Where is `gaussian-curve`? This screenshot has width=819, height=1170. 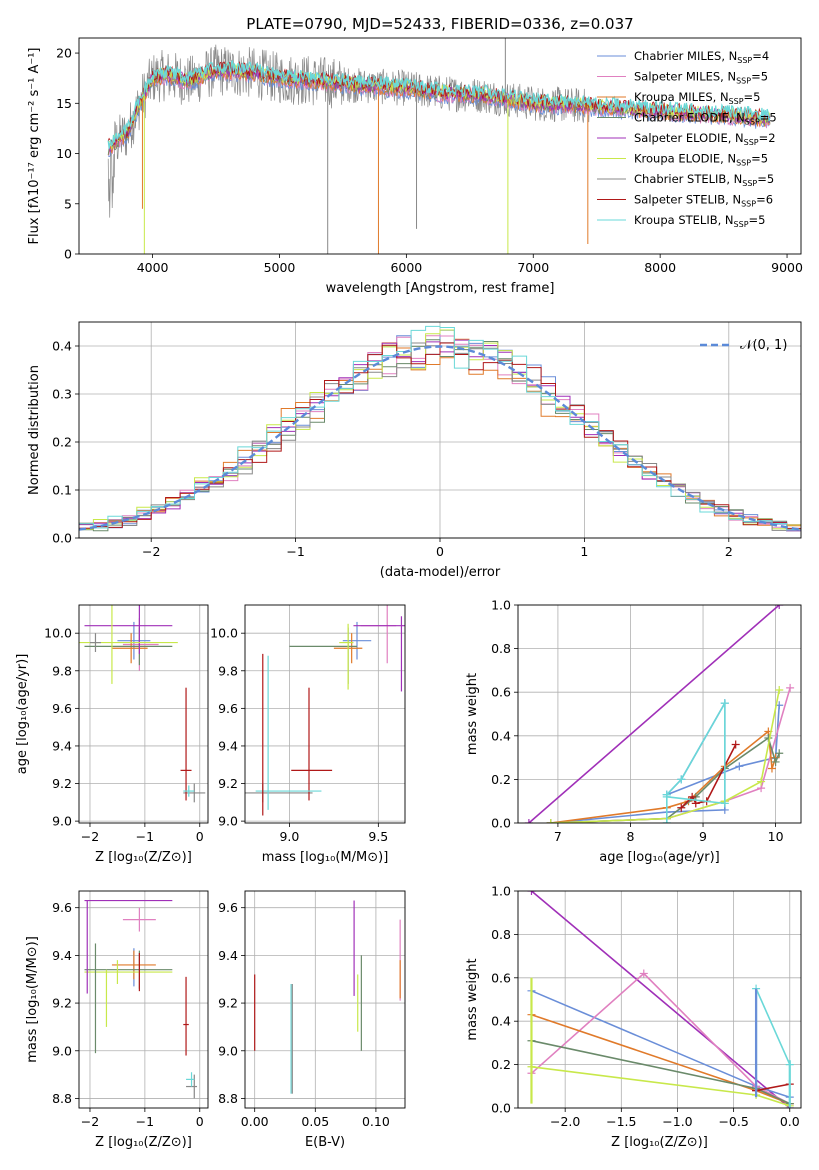 gaussian-curve is located at coordinates (440, 438).